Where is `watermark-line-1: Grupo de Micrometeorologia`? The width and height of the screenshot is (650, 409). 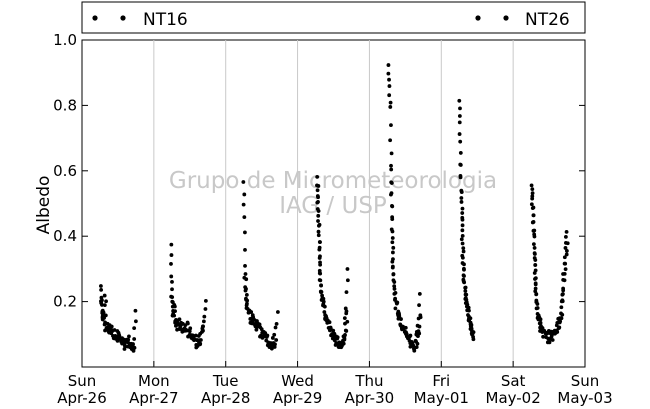
watermark-line-1: Grupo de Micrometeorologia is located at coordinates (333, 181).